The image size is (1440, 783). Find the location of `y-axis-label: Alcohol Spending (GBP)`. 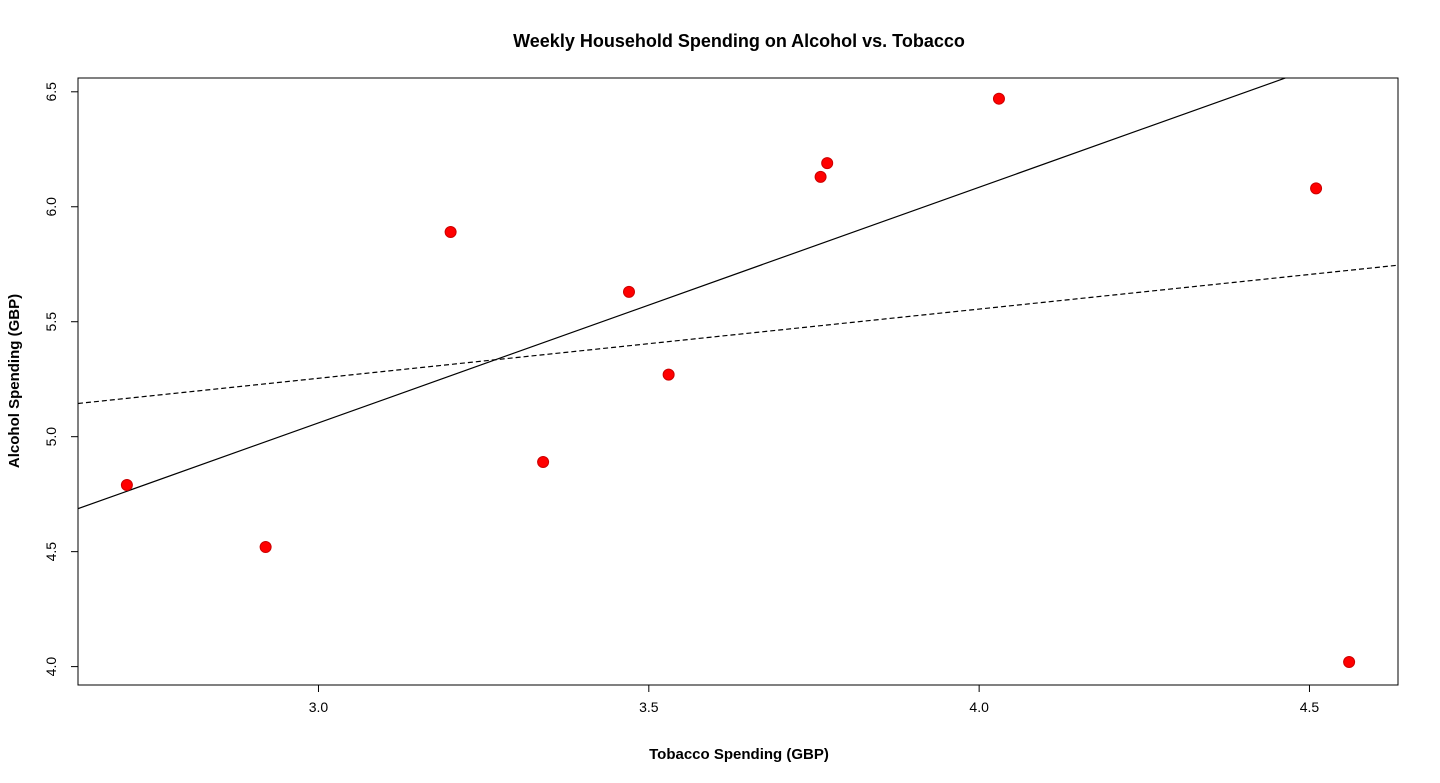

y-axis-label: Alcohol Spending (GBP) is located at coordinates (14, 381).